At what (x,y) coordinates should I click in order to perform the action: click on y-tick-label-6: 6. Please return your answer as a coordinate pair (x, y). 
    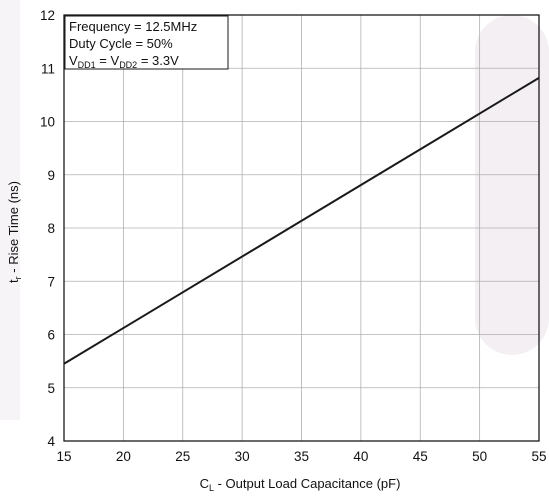
    Looking at the image, I should click on (51, 335).